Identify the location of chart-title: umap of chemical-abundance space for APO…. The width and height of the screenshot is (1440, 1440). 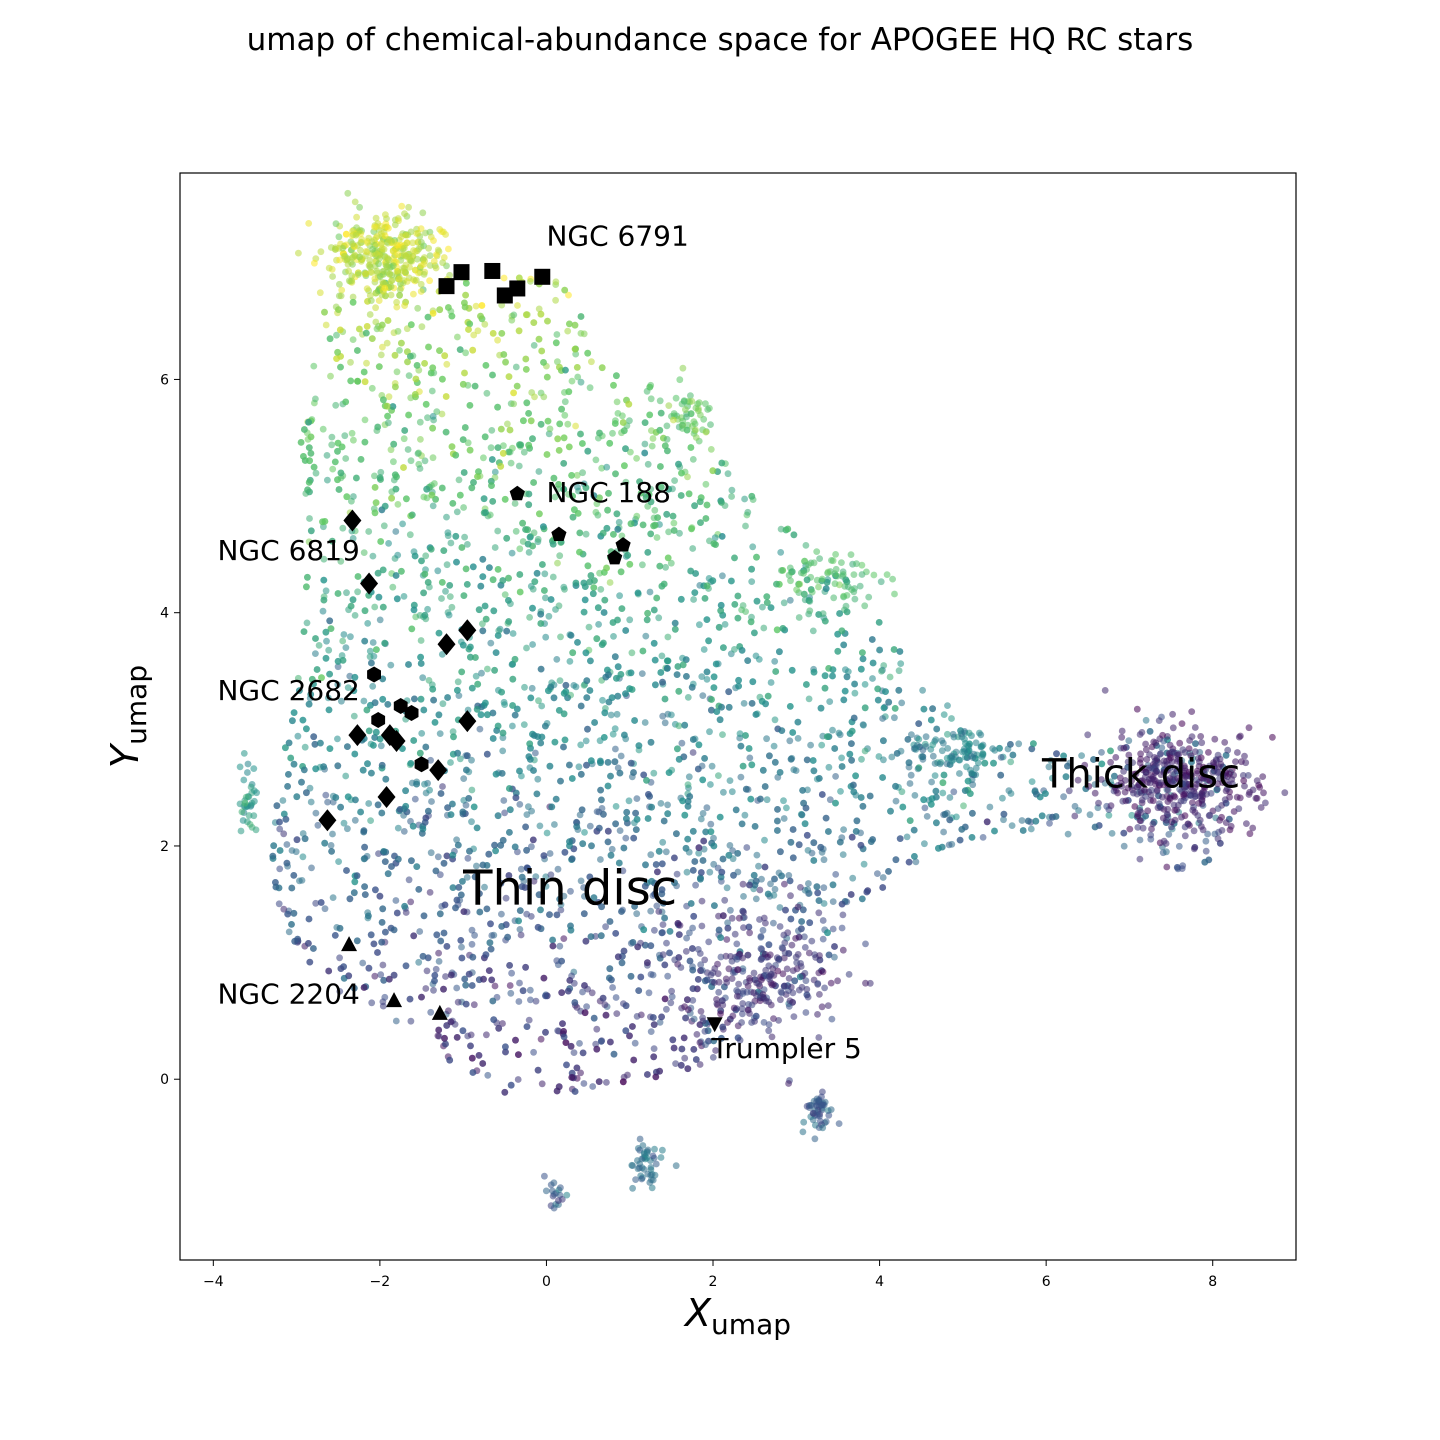
(720, 40).